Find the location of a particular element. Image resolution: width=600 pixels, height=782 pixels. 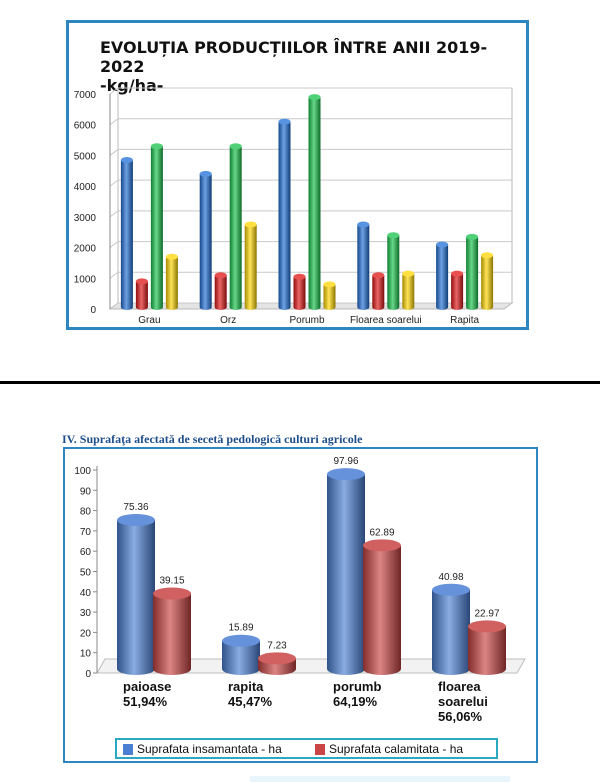

legend-item-damaged: Suprafata calamitata - ha is located at coordinates (389, 749).